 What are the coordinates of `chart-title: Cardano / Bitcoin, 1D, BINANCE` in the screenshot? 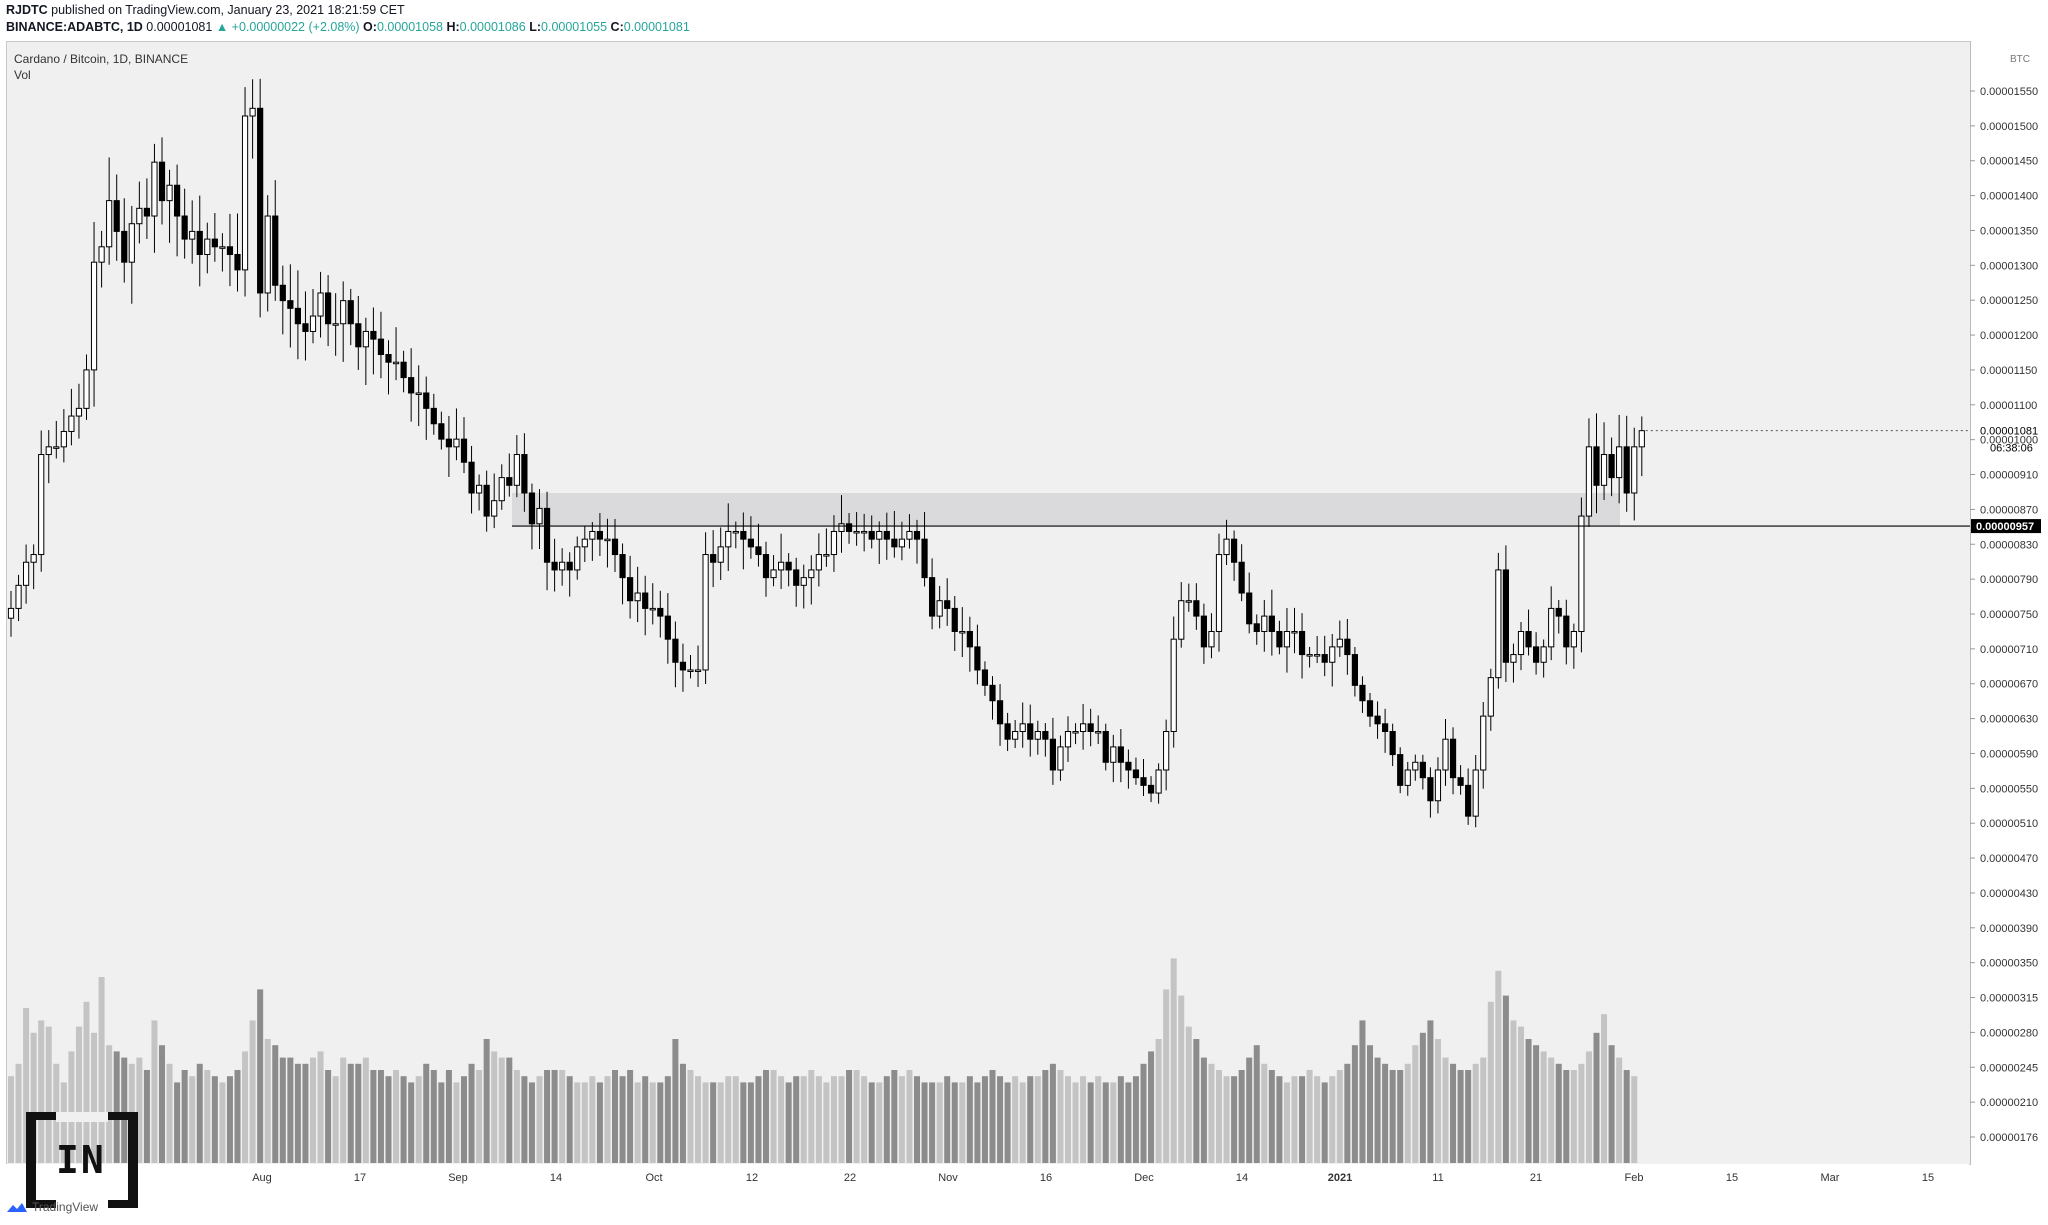 It's located at (101, 59).